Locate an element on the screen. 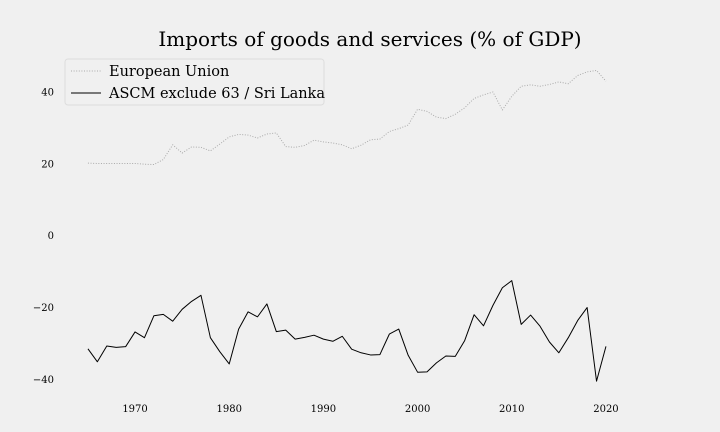 Image resolution: width=720 pixels, height=432 pixels. x-tick-label: 1980 is located at coordinates (228, 409).